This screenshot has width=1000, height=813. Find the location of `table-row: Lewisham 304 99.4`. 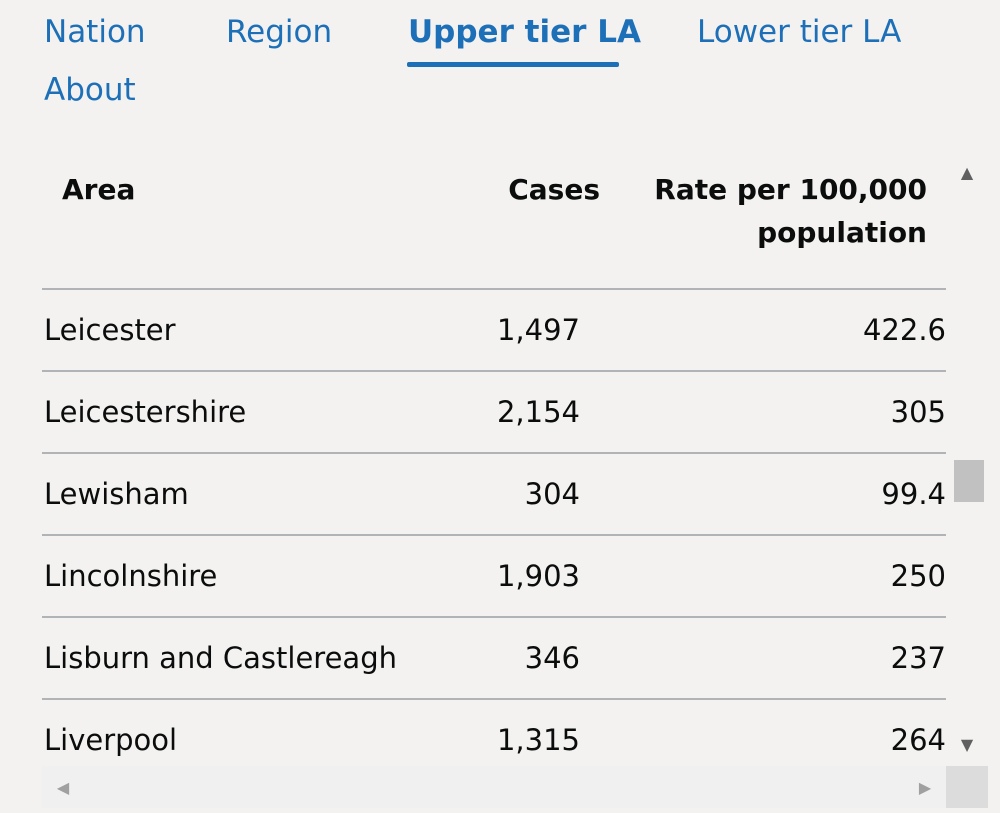

table-row: Lewisham 304 99.4 is located at coordinates (494, 495).